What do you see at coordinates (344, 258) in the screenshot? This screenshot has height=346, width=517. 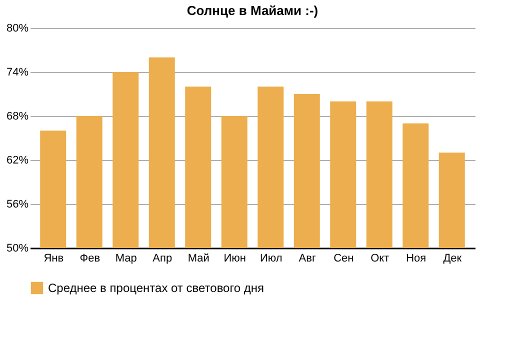 I see `x-tick-label: Сен` at bounding box center [344, 258].